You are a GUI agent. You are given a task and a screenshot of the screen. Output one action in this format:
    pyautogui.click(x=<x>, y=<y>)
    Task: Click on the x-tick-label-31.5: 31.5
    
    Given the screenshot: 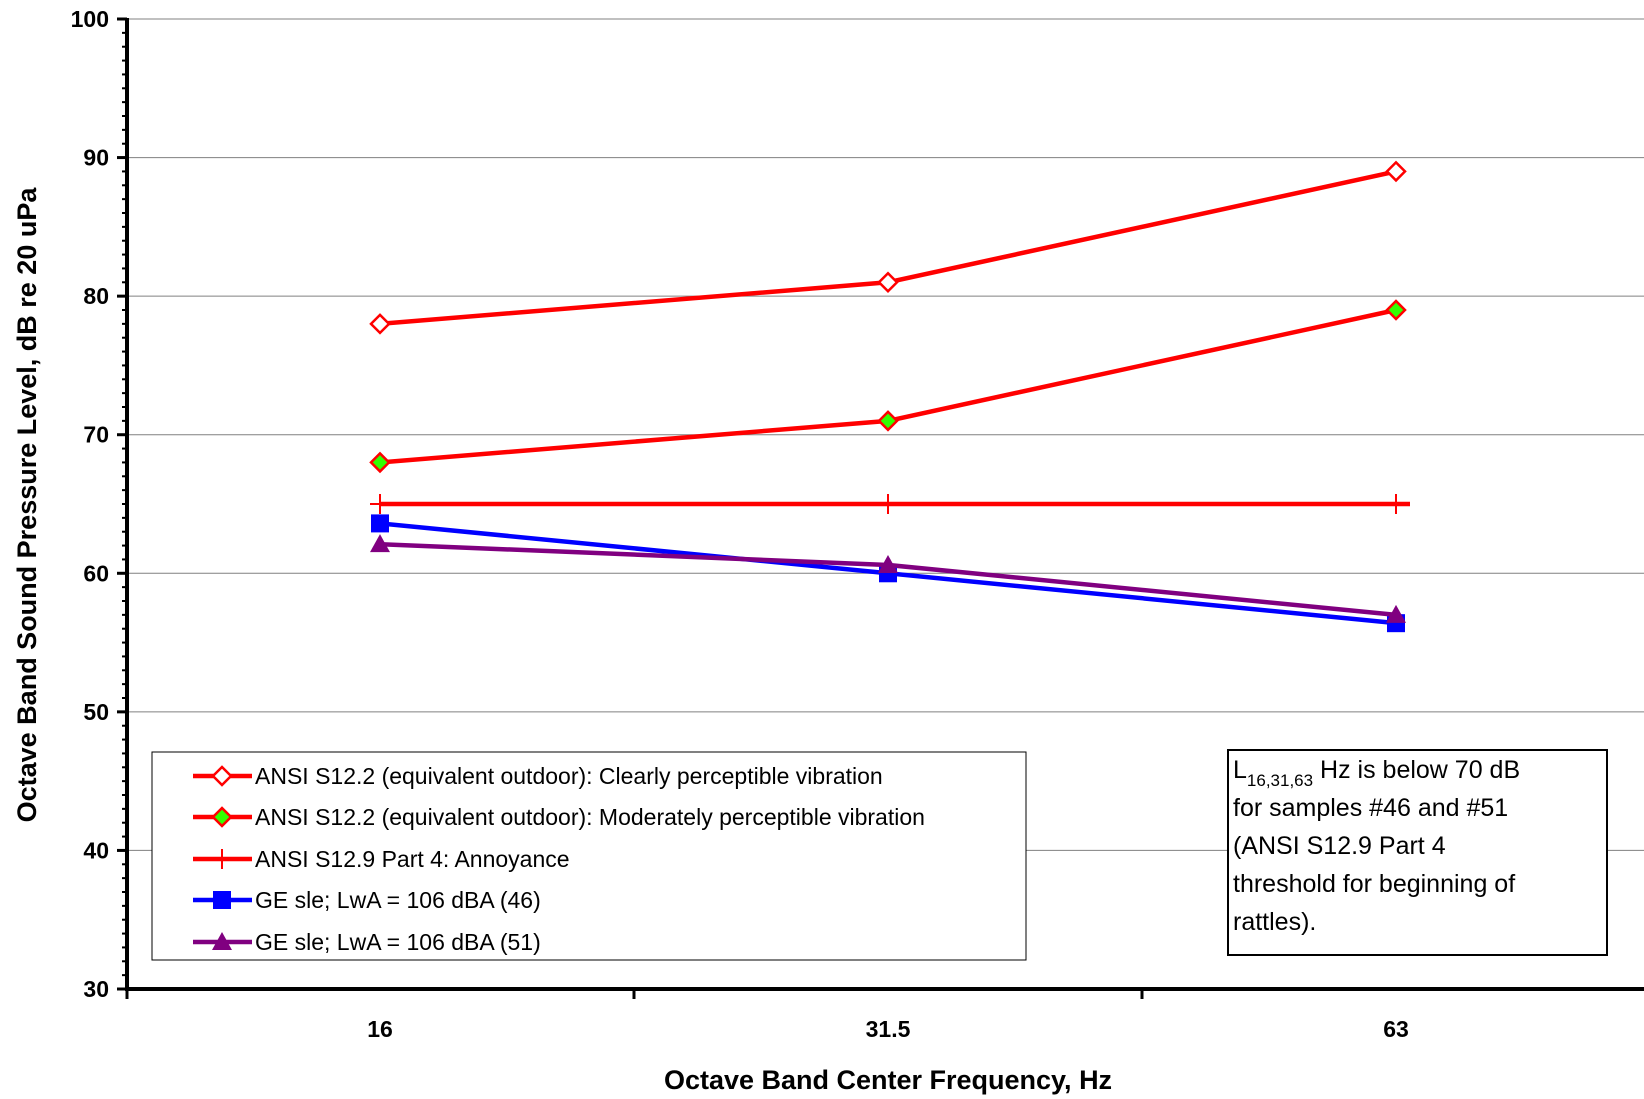 What is the action you would take?
    pyautogui.click(x=888, y=1029)
    